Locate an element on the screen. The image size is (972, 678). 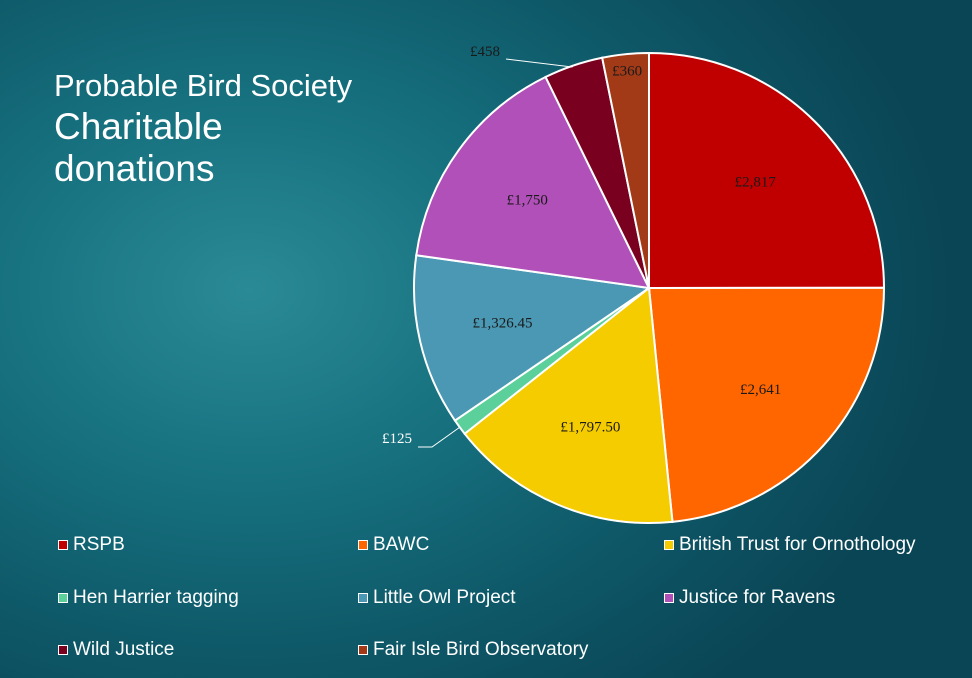
data-label-hen-harrier-tagging: £125 is located at coordinates (397, 439).